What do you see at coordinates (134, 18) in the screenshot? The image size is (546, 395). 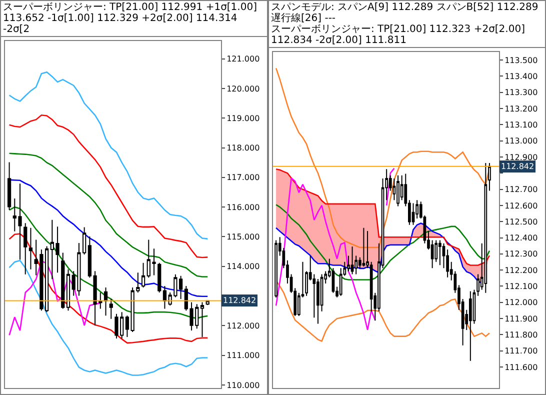 I see `chart-title: スーパーボリンジャー: TP[21.00] 112.991 +1σ[1.00] 113.652 -1σ[1.00] 112.329 +2σ[2.00] 114.314 -2σ[2` at bounding box center [134, 18].